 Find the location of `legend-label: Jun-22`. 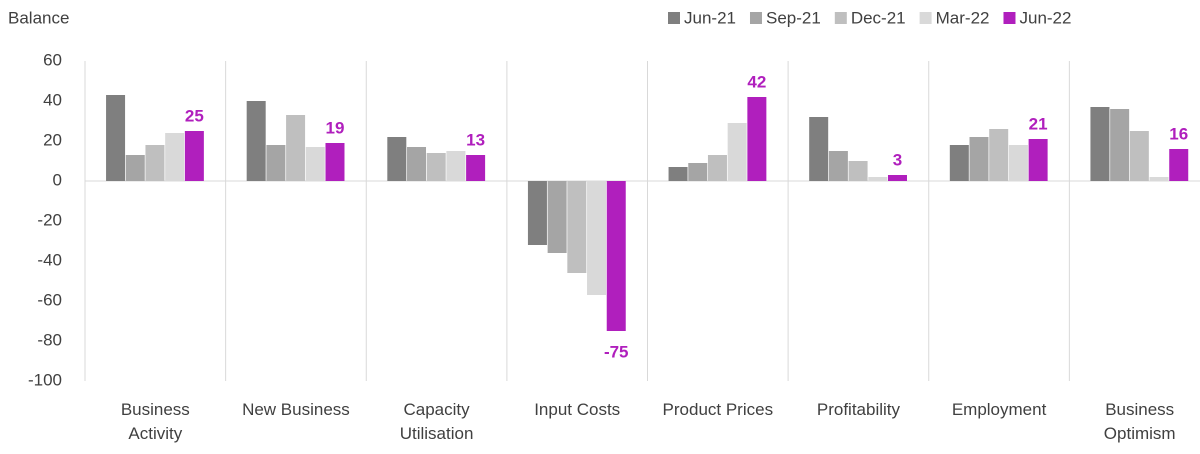

legend-label: Jun-22 is located at coordinates (1045, 17).